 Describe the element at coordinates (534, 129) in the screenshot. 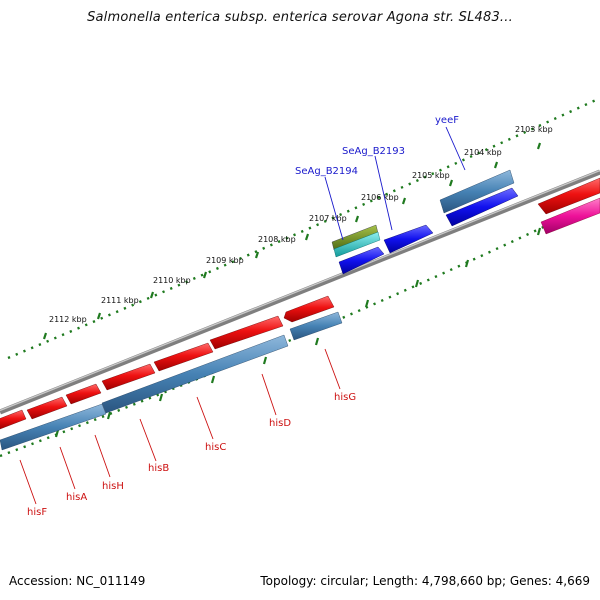

I see `tick-label-2103: 2103 kbp` at that location.